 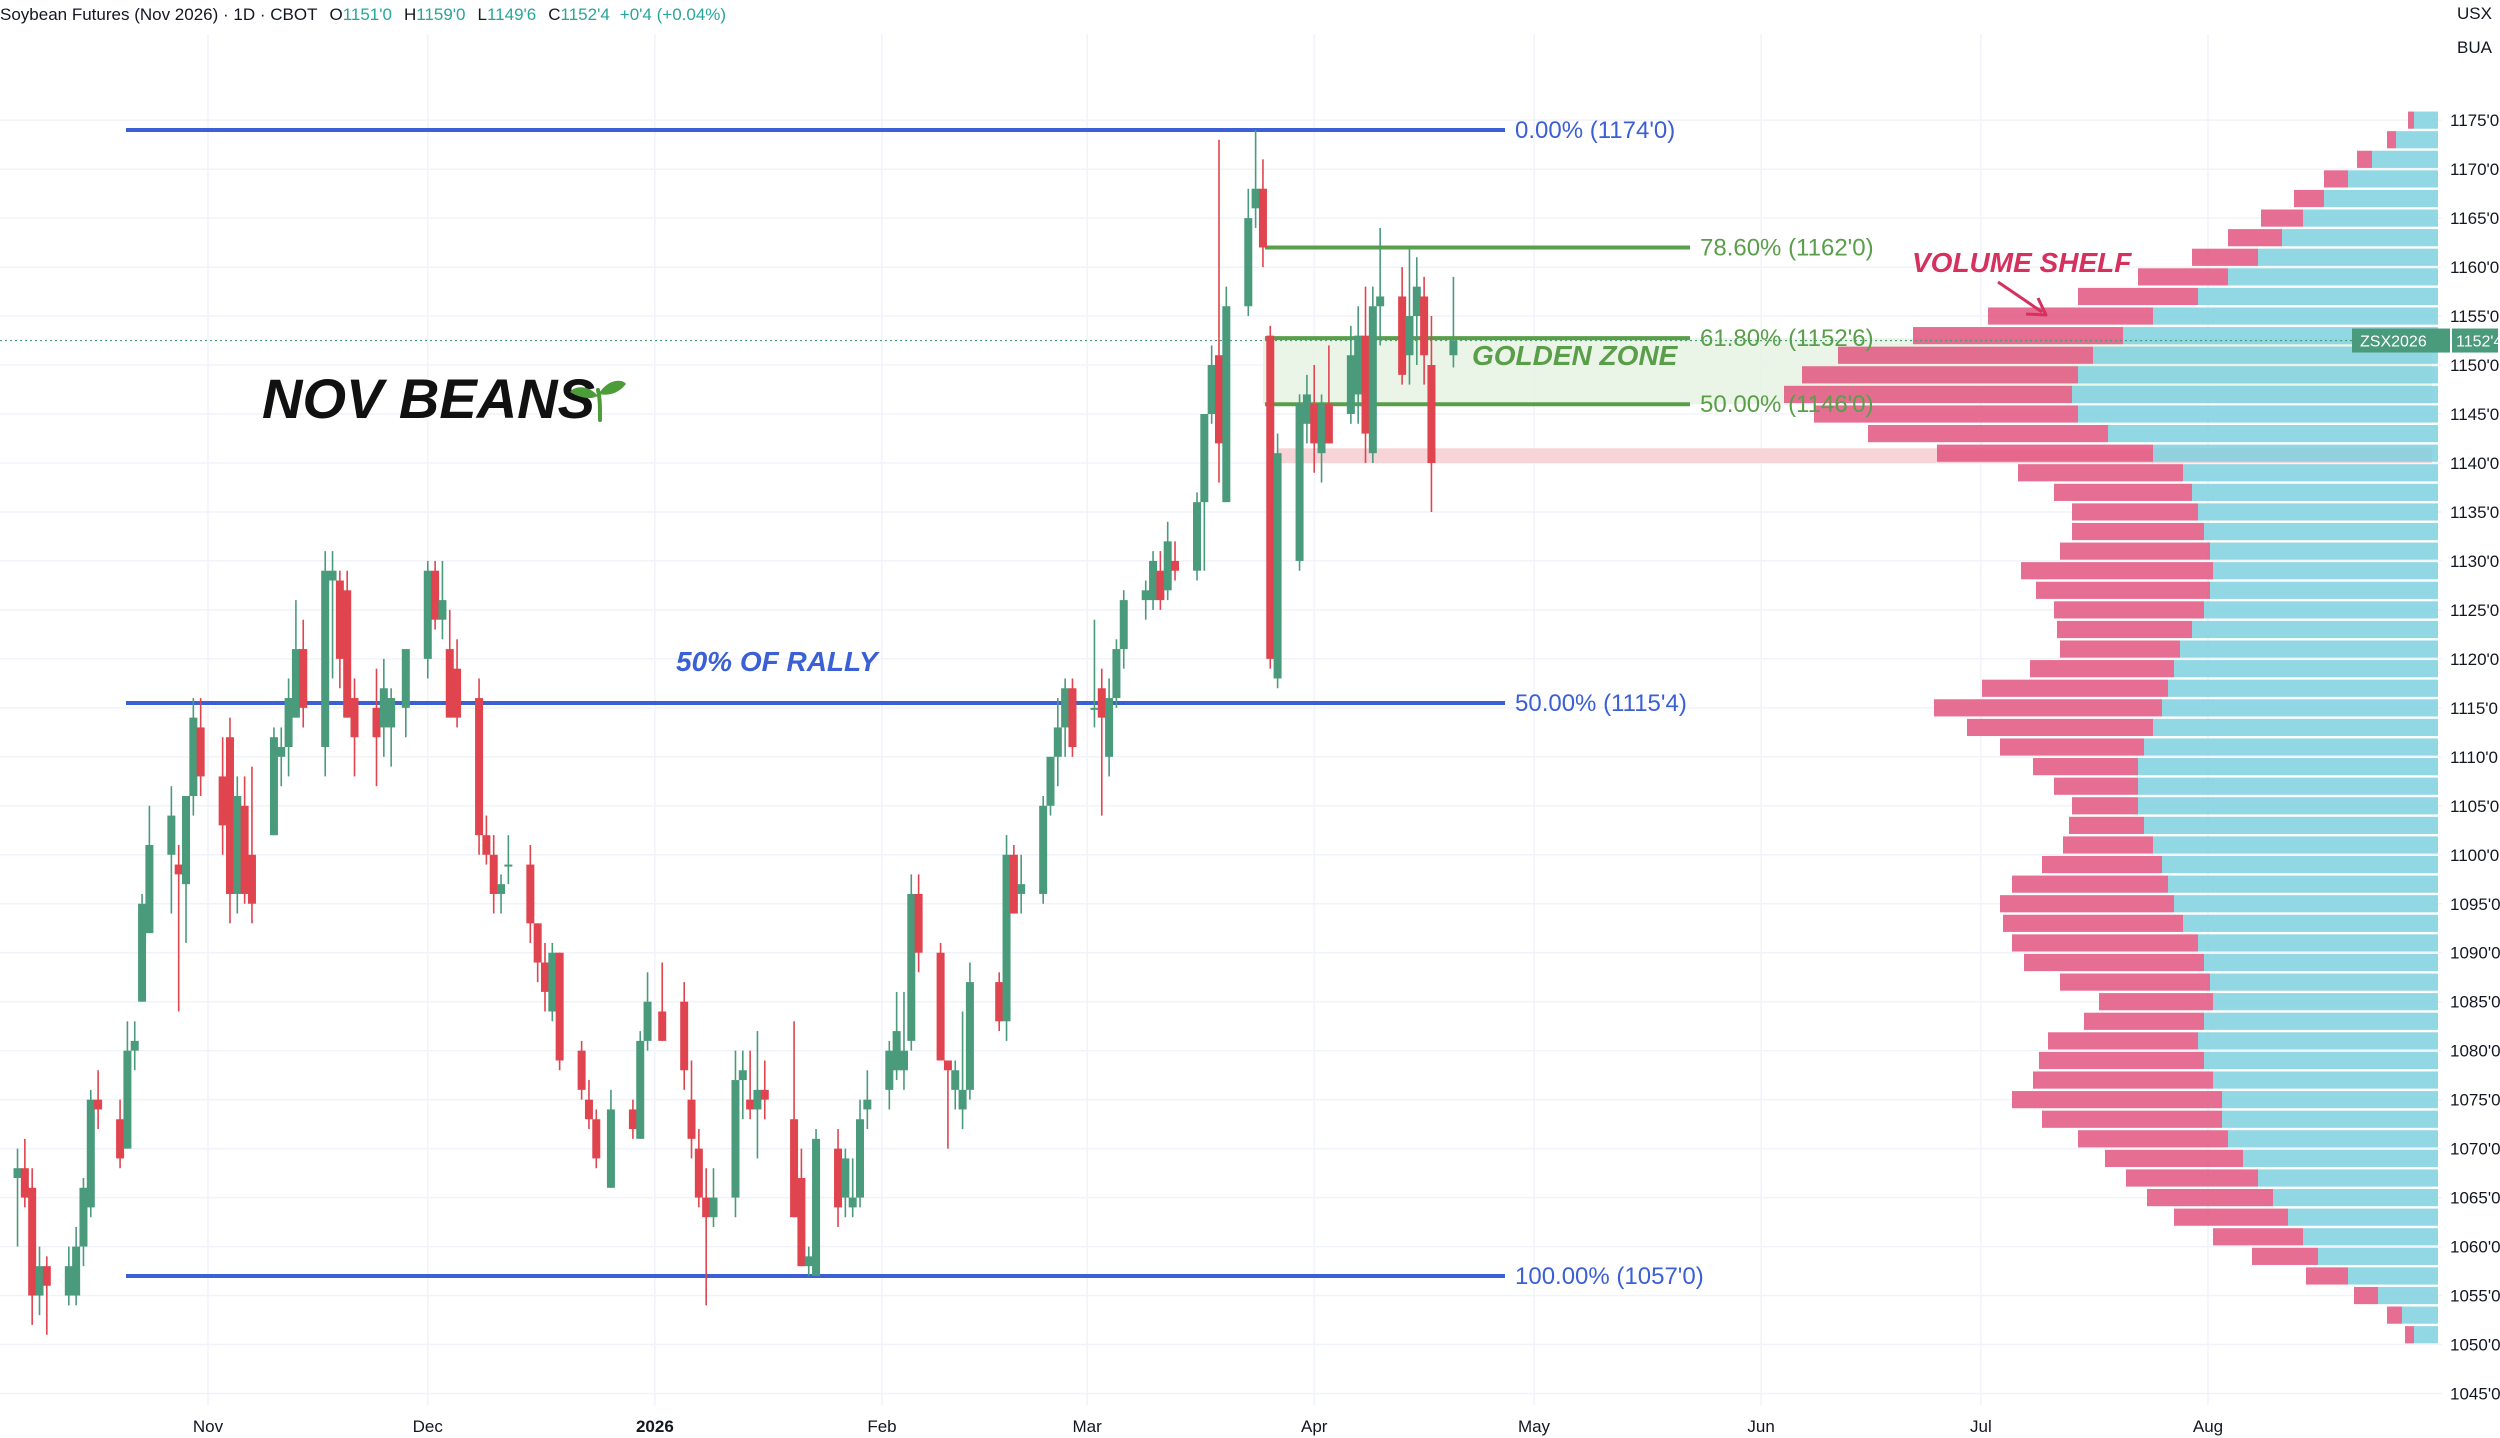 I want to click on price-tick-label: 1070'0, so click(x=2475, y=1149).